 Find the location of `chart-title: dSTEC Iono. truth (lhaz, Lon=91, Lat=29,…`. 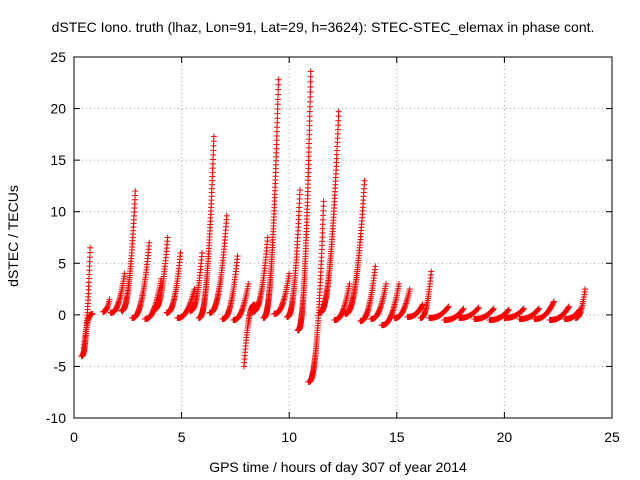

chart-title: dSTEC Iono. truth (lhaz, Lon=91, Lat=29,… is located at coordinates (323, 27).